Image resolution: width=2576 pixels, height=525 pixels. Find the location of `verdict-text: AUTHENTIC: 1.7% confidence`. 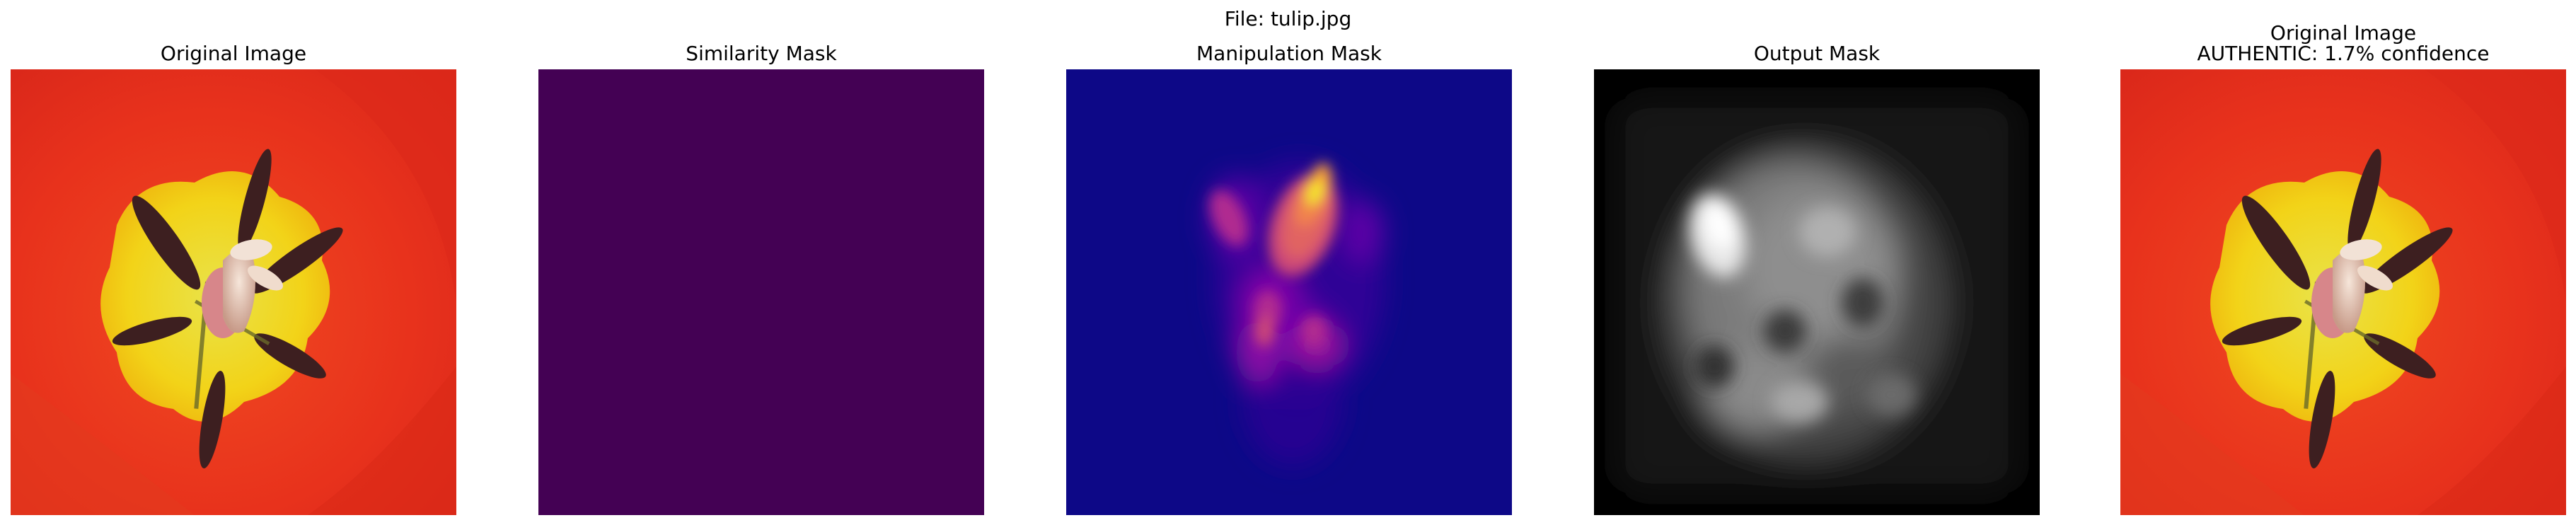

verdict-text: AUTHENTIC: 1.7% confidence is located at coordinates (2343, 53).